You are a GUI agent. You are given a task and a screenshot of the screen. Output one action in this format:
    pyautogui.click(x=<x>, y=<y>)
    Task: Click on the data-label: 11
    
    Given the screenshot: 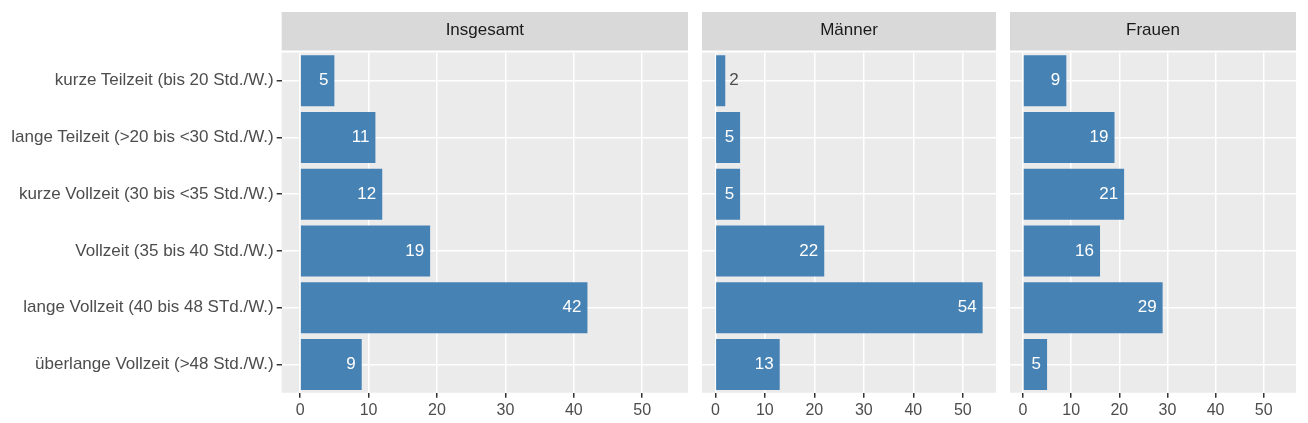 What is the action you would take?
    pyautogui.click(x=360, y=137)
    